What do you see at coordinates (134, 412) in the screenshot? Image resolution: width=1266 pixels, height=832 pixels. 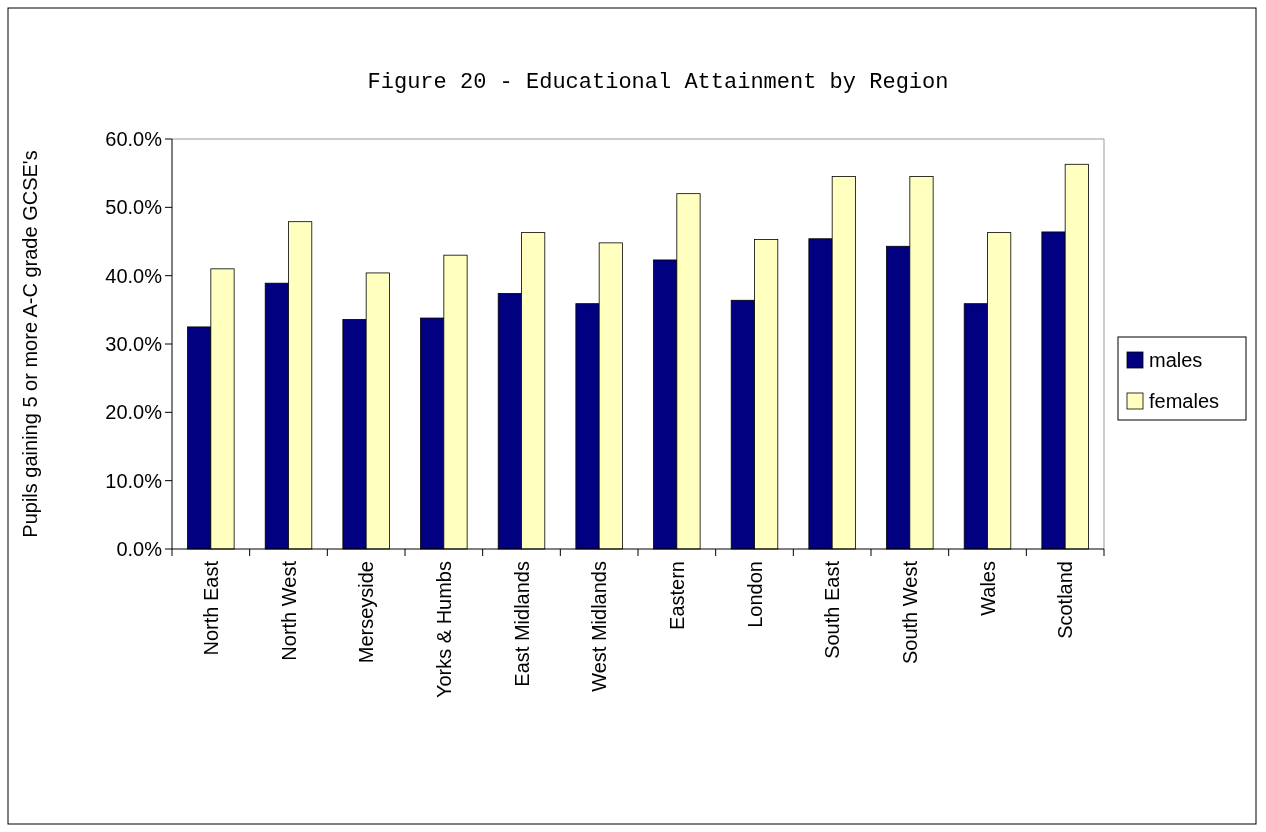 I see `y-tick-label: 20.0%` at bounding box center [134, 412].